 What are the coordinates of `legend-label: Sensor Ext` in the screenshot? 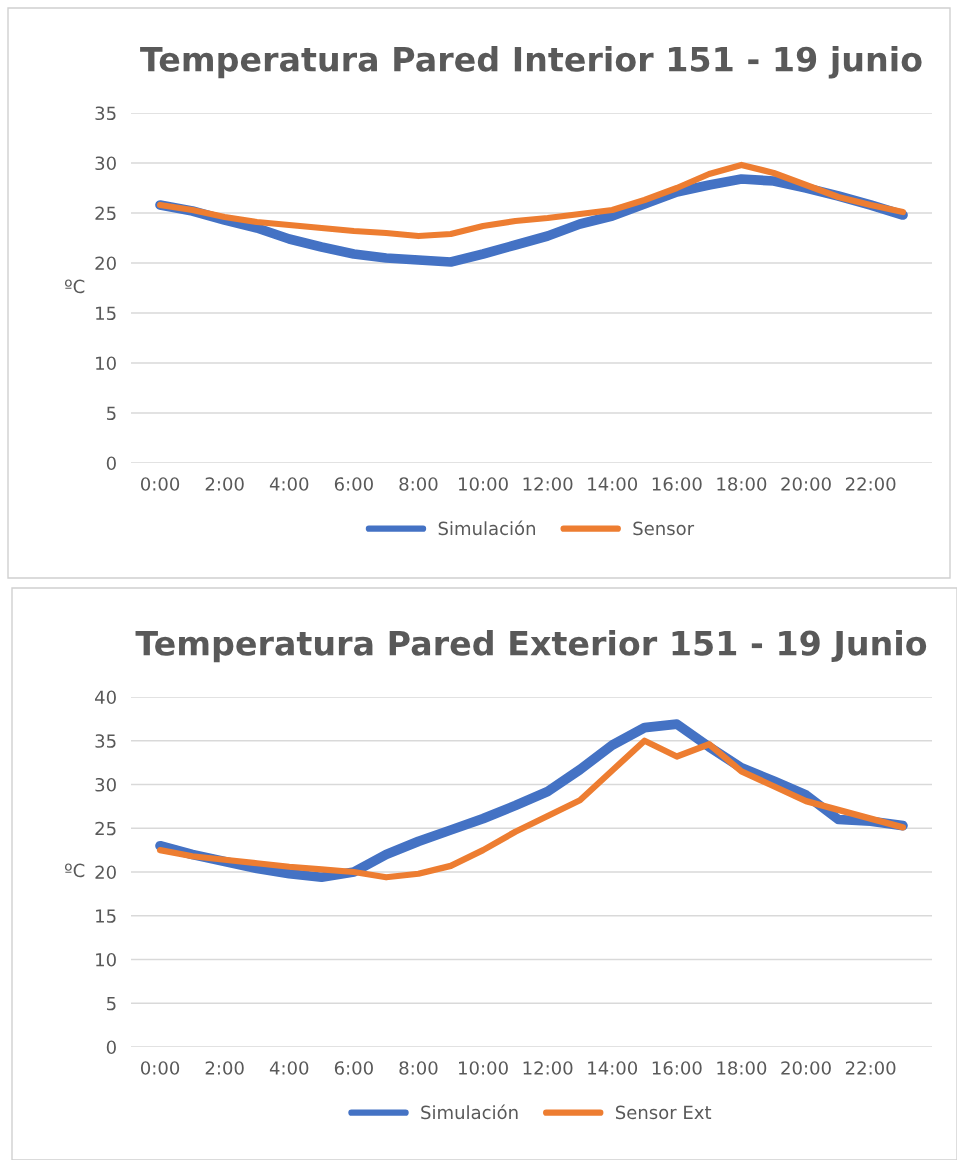 It's located at (663, 1112).